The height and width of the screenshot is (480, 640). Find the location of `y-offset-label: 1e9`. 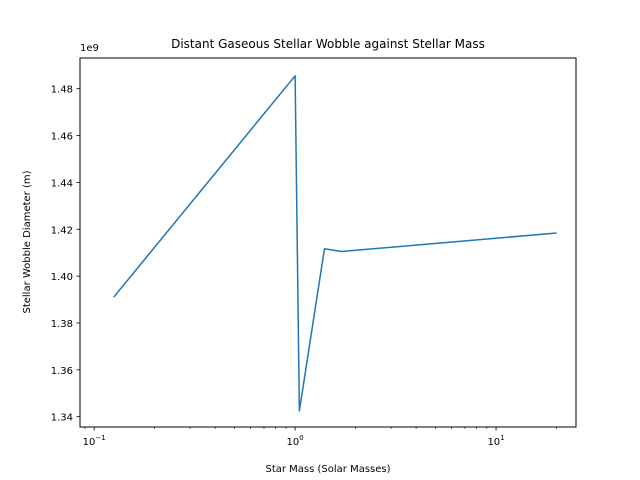

y-offset-label: 1e9 is located at coordinates (89, 48).